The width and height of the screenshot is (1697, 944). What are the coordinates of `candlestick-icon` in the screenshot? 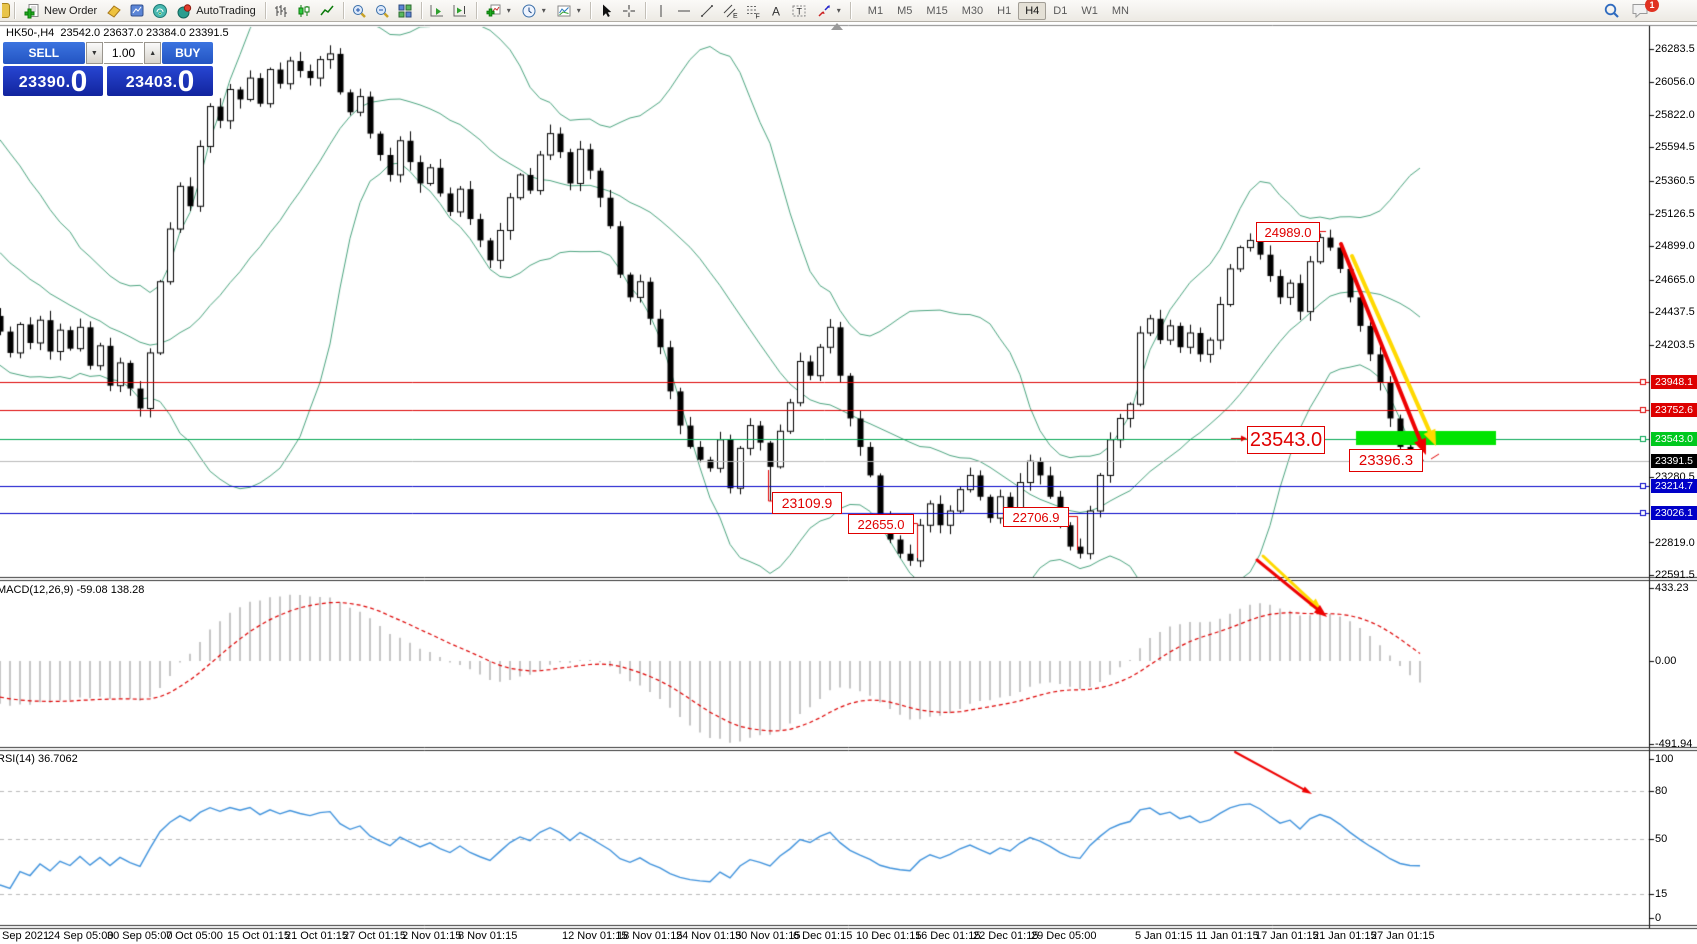 It's located at (304, 11).